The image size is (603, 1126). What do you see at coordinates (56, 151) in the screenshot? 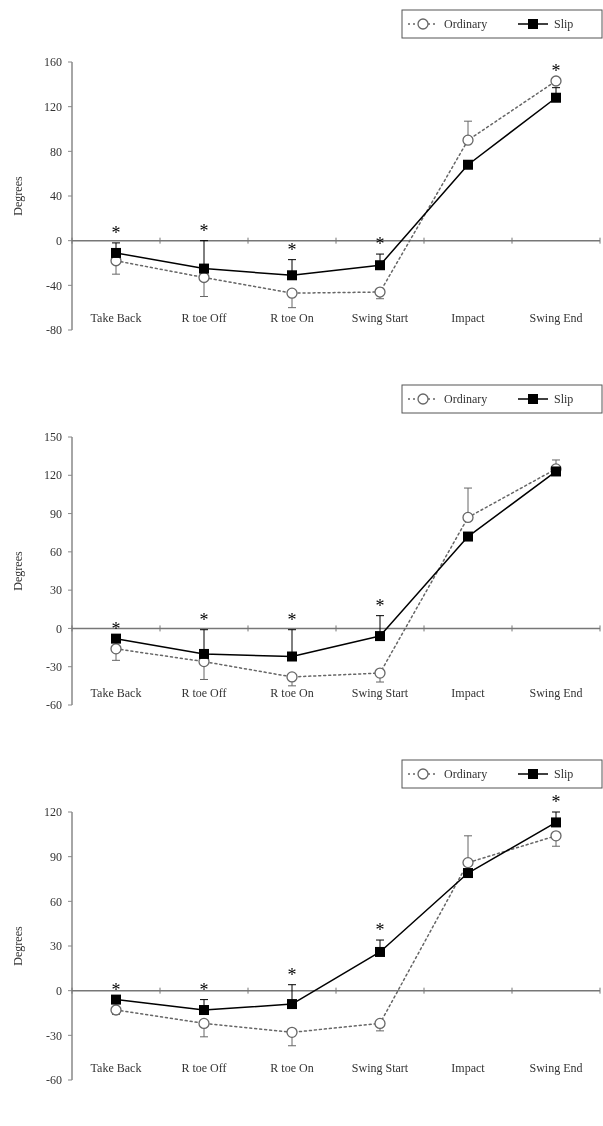
I see `y-tick-label: 80` at bounding box center [56, 151].